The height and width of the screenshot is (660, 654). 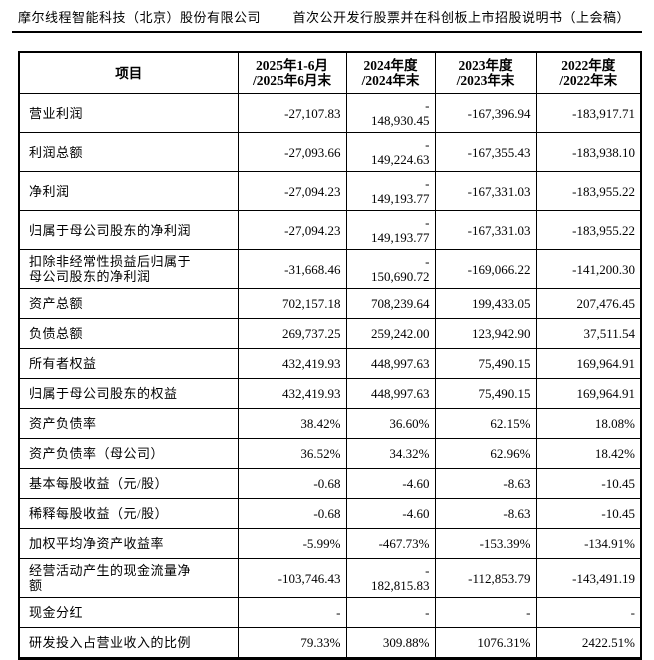 I want to click on cell-2023: -, so click(x=485, y=612).